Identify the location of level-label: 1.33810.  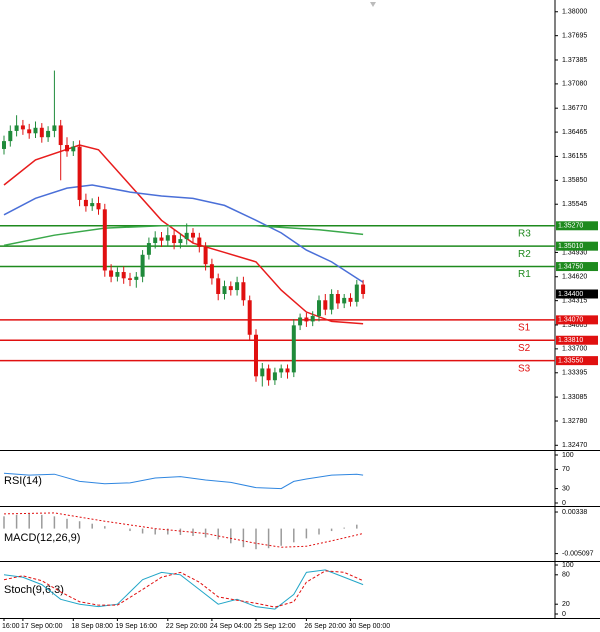
(570, 340).